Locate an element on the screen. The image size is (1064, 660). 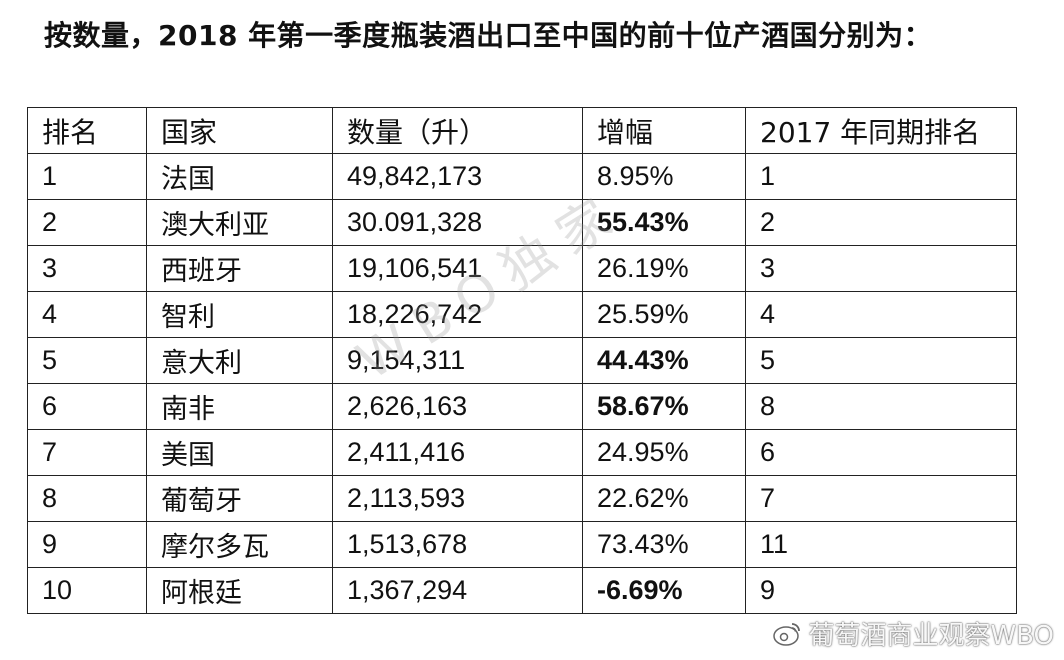
weibo-icon is located at coordinates (787, 634).